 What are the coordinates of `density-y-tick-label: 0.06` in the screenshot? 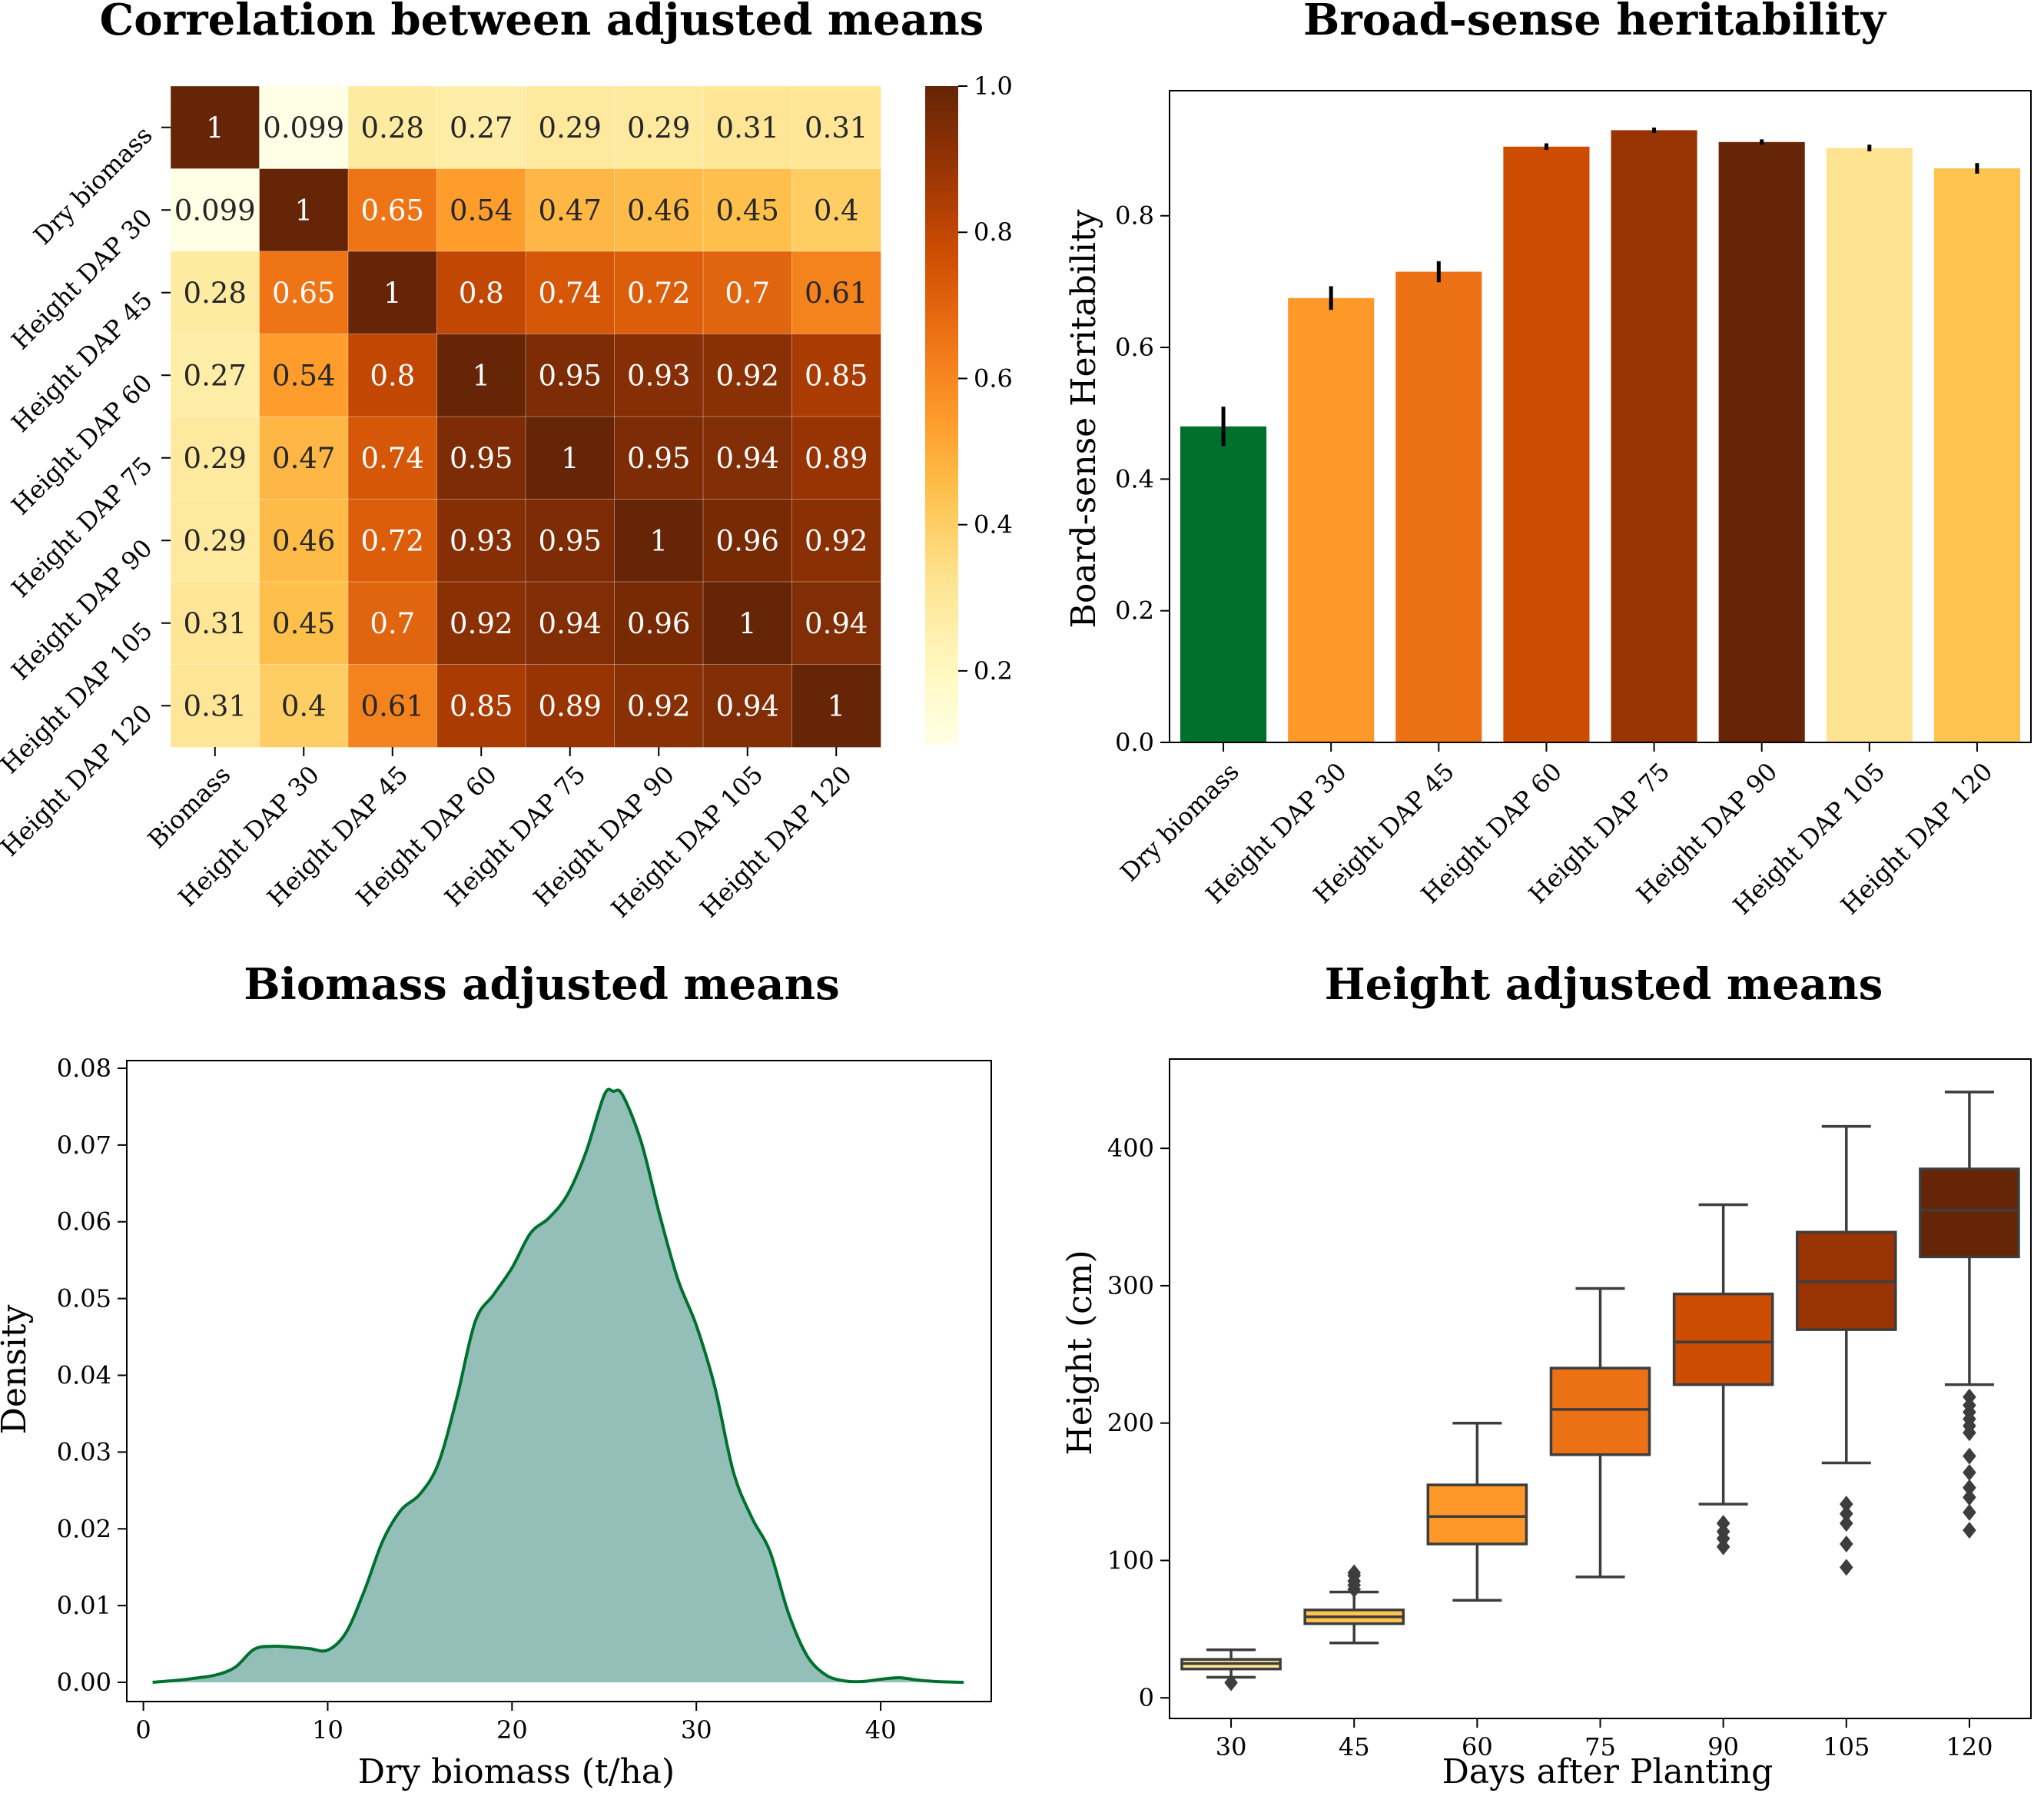 It's located at (84, 1222).